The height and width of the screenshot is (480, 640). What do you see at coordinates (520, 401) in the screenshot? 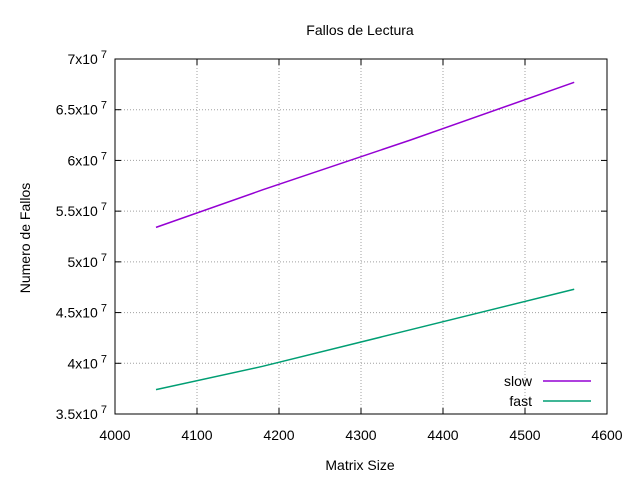
I see `legend-label-fast: fast` at bounding box center [520, 401].